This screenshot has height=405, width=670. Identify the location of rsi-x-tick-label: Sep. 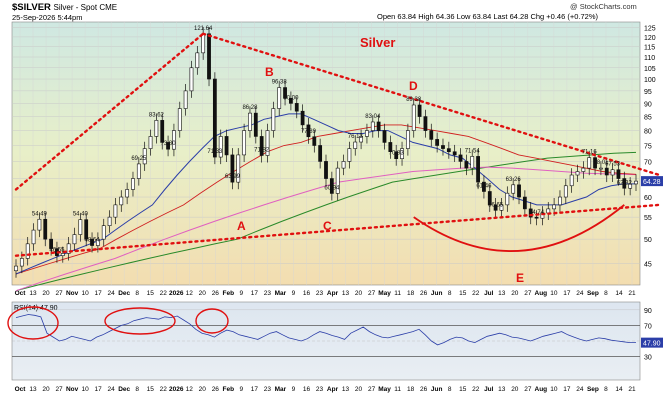
(593, 389).